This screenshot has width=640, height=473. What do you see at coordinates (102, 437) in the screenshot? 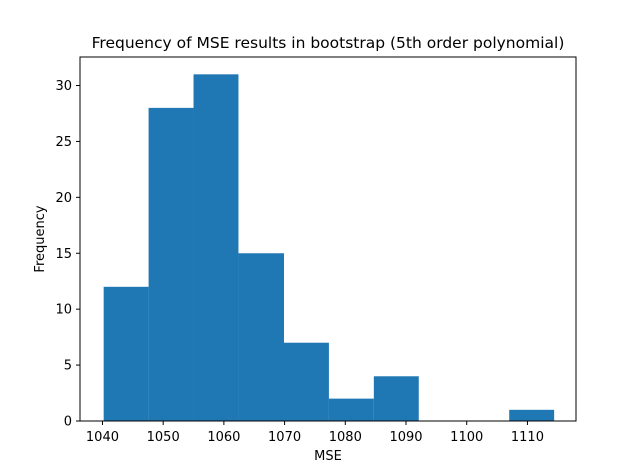
I see `x-tick-label: 1040` at bounding box center [102, 437].